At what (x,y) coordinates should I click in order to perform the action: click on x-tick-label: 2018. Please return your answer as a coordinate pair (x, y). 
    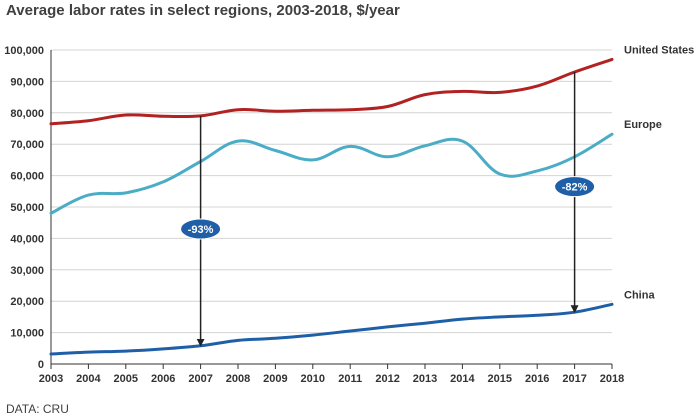
    Looking at the image, I should click on (612, 379).